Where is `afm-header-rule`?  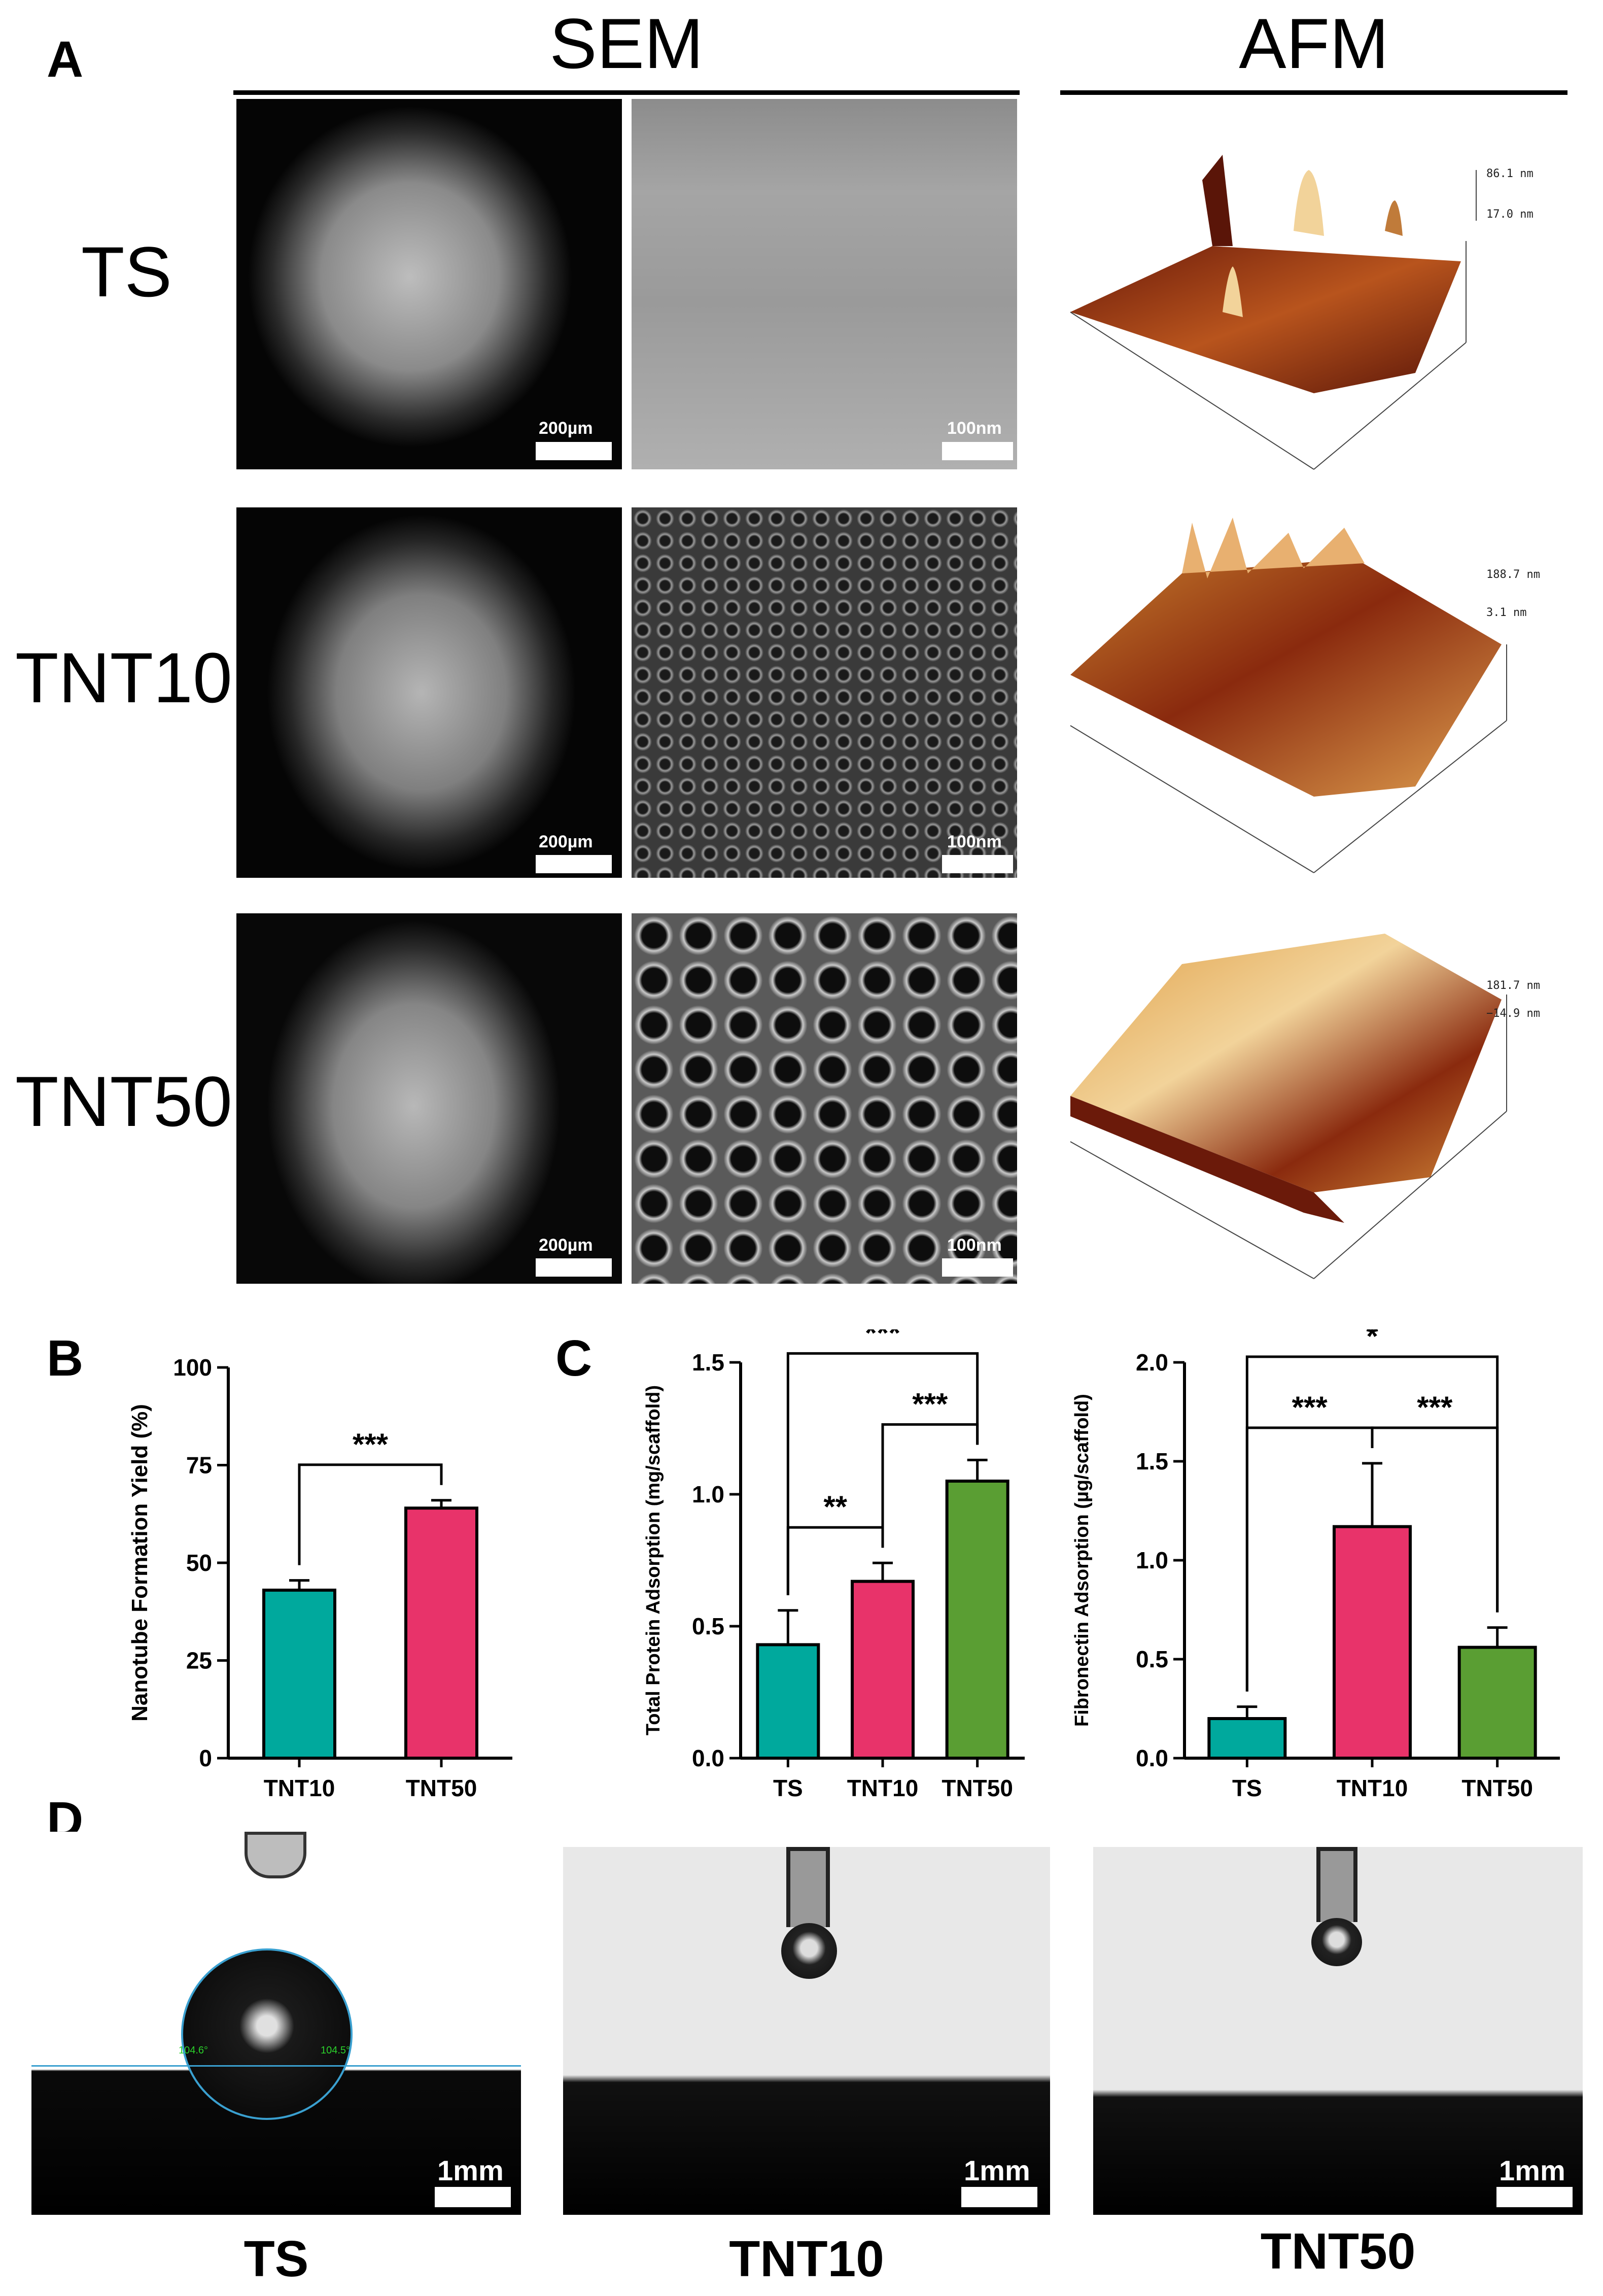 afm-header-rule is located at coordinates (1313, 92).